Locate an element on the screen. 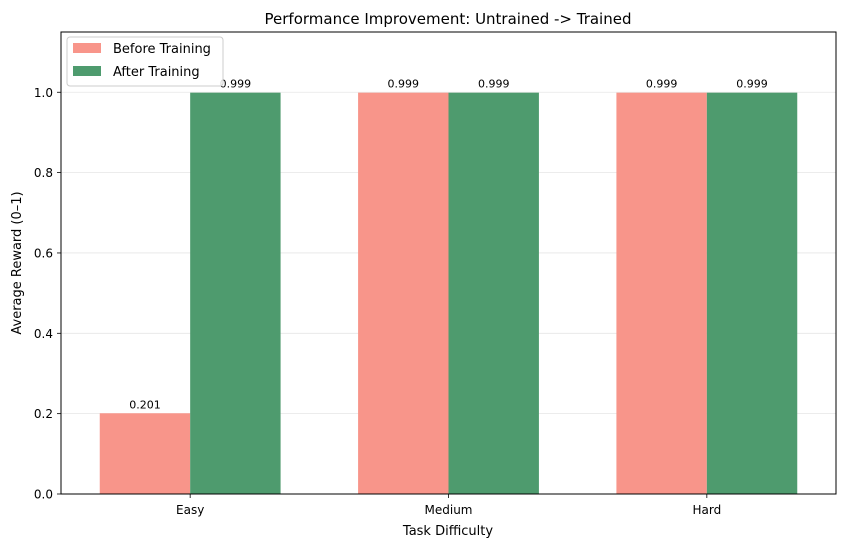 The height and width of the screenshot is (547, 846). legend-frame is located at coordinates (145, 61).